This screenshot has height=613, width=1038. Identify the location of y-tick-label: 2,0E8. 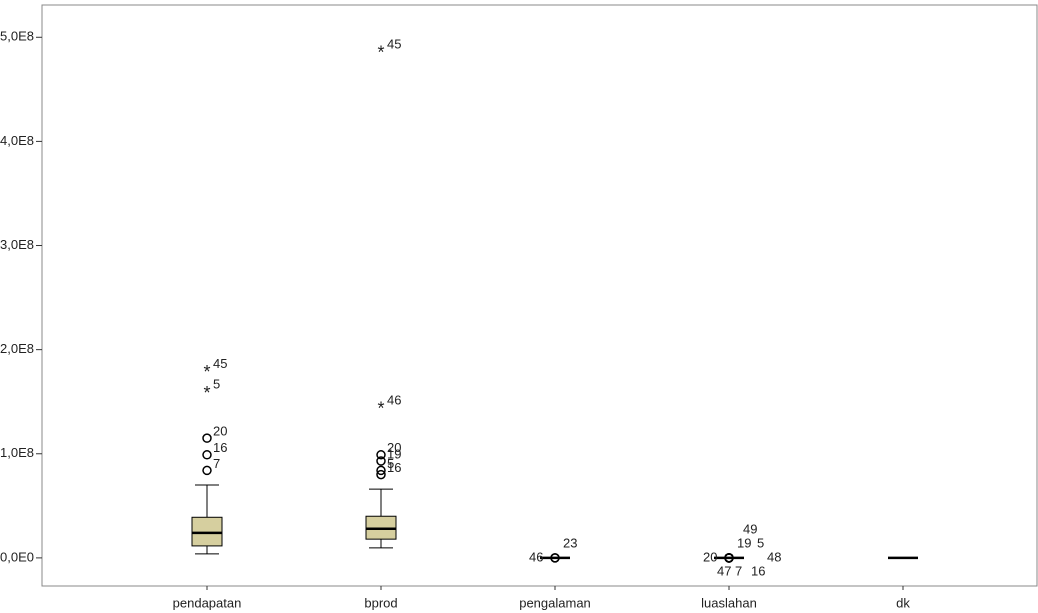
(17, 348).